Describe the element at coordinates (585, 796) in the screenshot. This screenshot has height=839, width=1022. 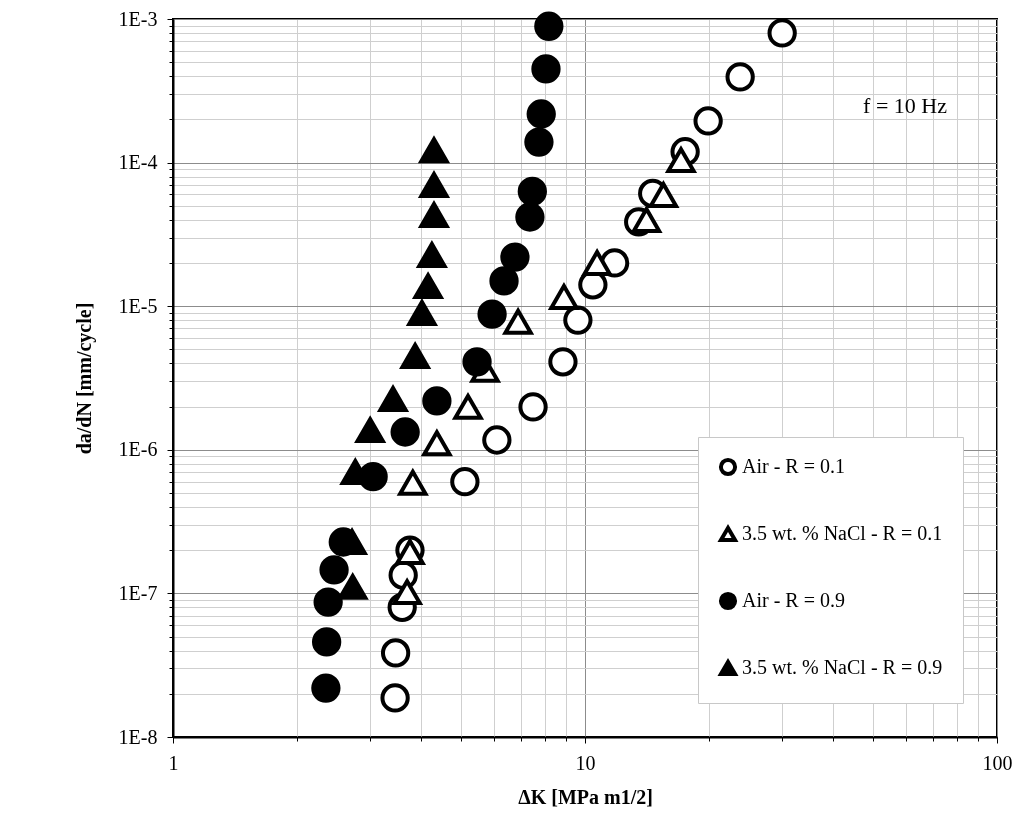
I see `x-axis-title: ΔK [MPa m1/2]` at that location.